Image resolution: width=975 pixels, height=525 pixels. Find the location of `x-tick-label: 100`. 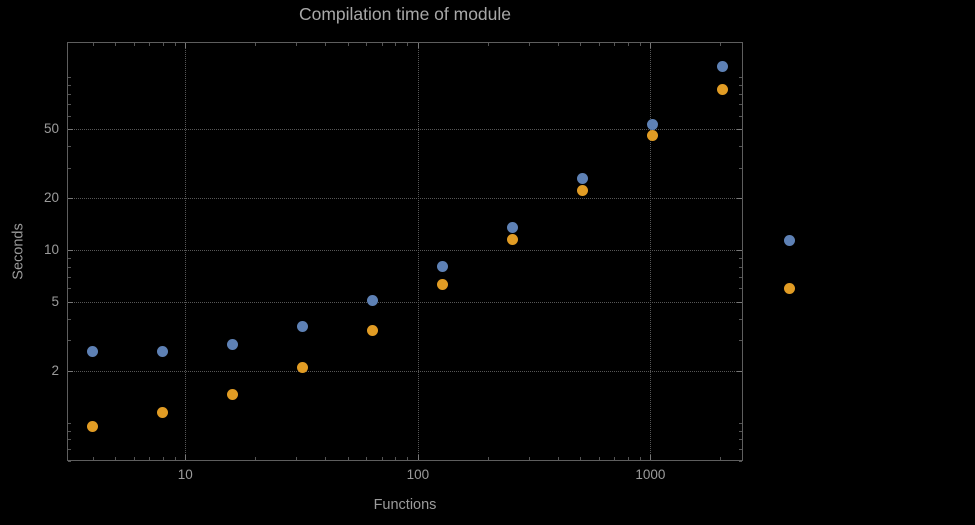

x-tick-label: 100 is located at coordinates (418, 474).